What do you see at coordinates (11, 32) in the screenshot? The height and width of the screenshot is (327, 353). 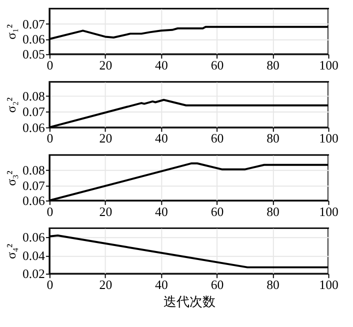 I see `y-axis-title: σ₁²` at bounding box center [11, 32].